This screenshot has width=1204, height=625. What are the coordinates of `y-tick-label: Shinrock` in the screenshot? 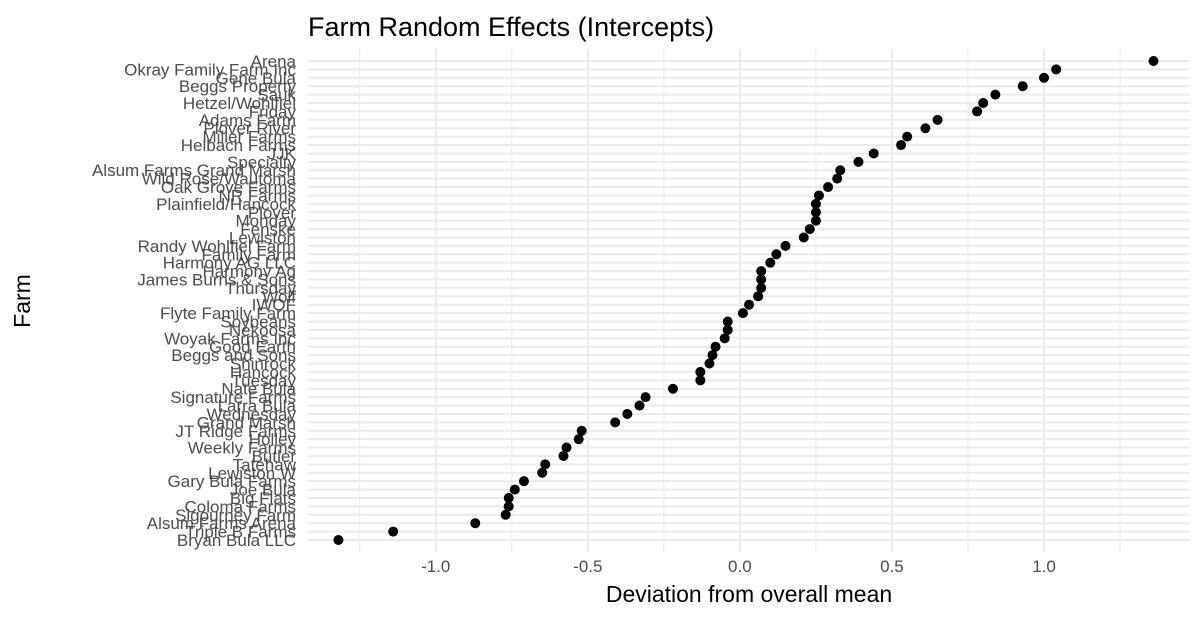 It's located at (263, 364).